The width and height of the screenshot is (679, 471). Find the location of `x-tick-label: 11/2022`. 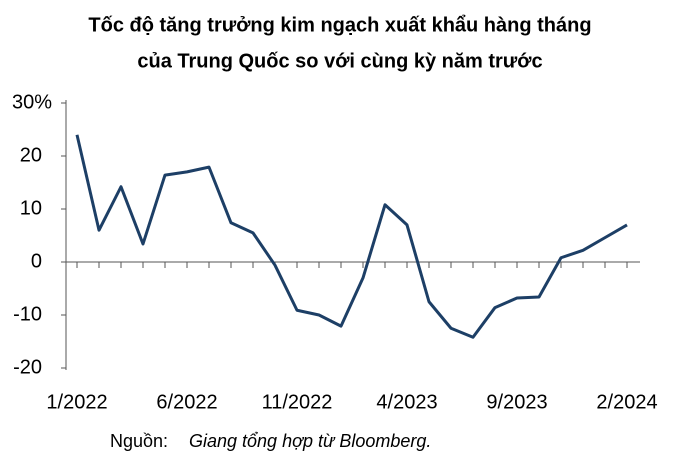

x-tick-label: 11/2022 is located at coordinates (297, 402).